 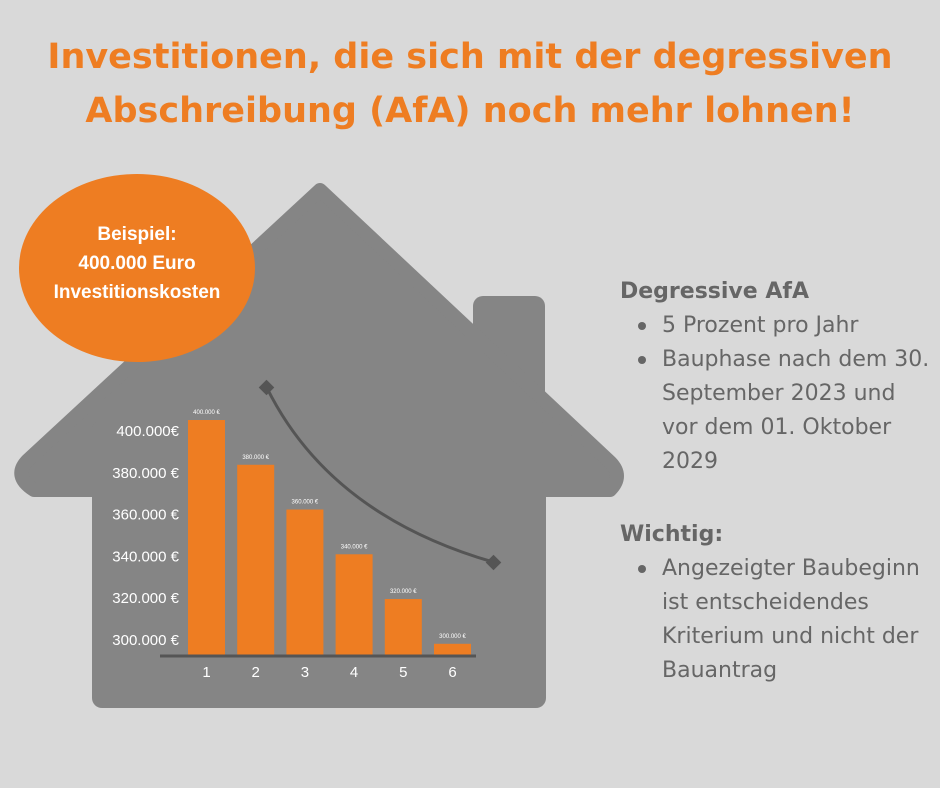 I want to click on title-line-2: Abschreibung (AfA) noch mehr lohnen!, so click(x=470, y=111).